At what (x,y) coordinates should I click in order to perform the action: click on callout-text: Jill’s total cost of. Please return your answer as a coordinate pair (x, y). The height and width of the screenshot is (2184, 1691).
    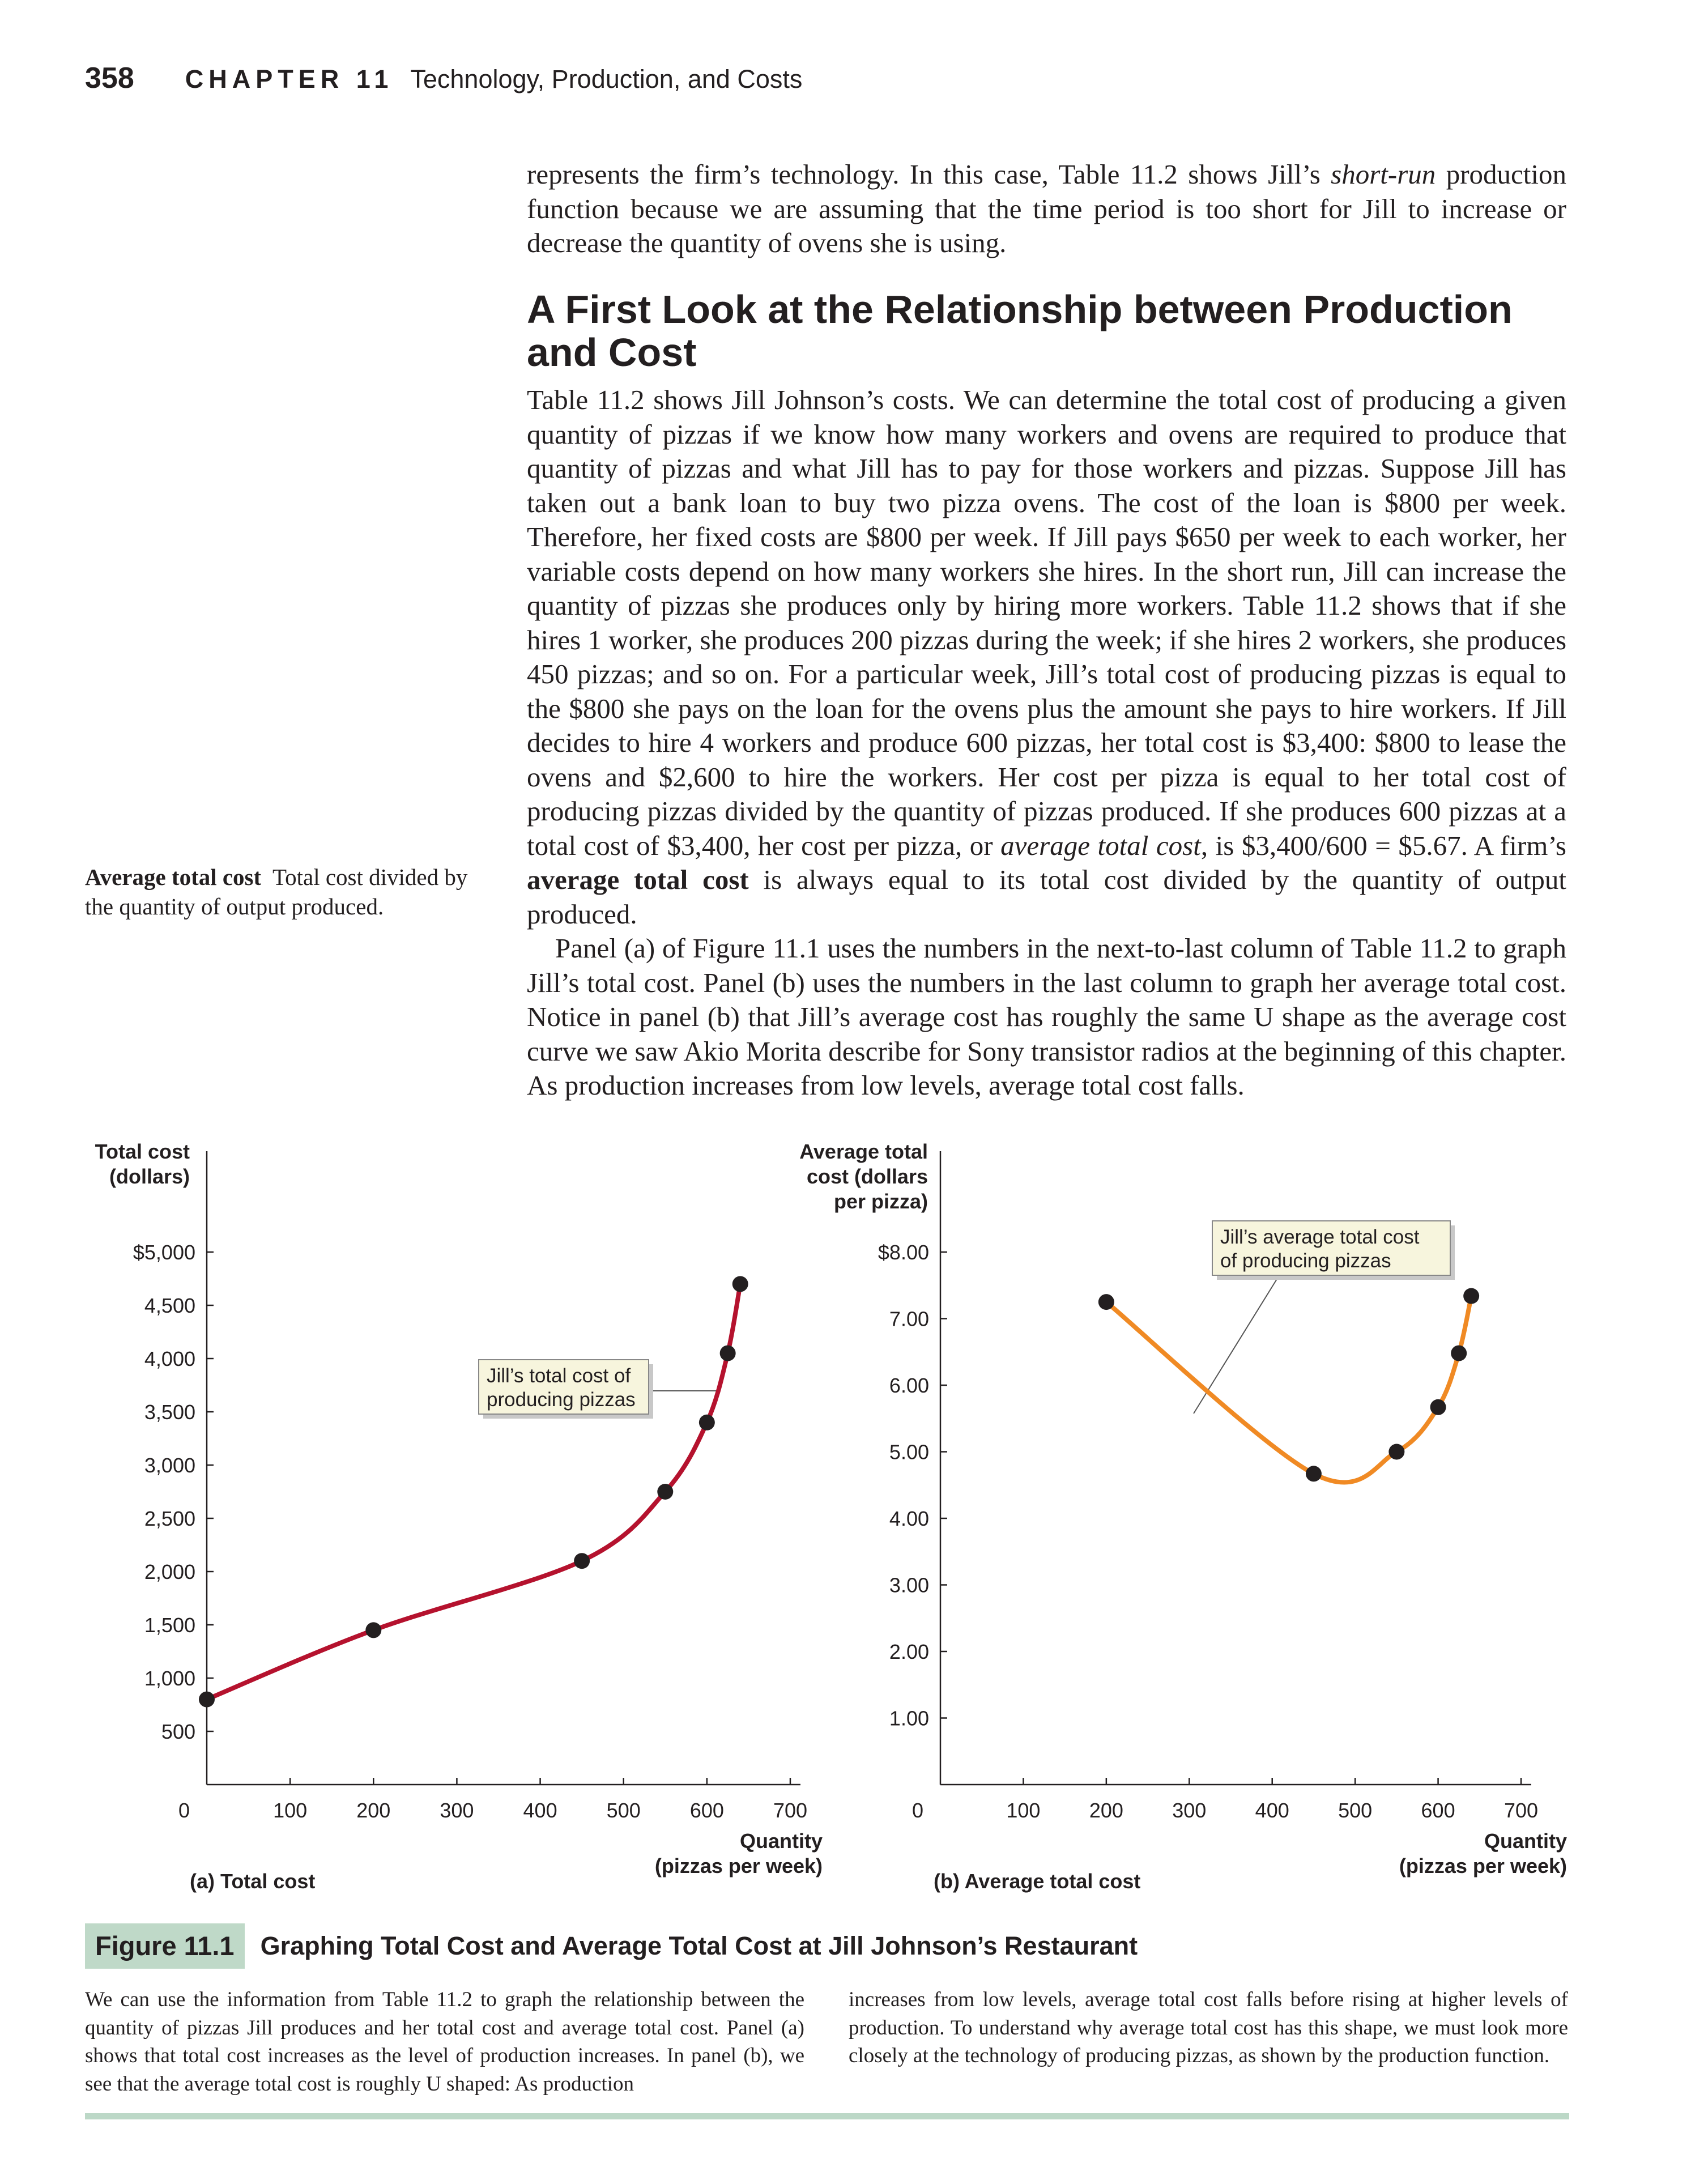
    Looking at the image, I should click on (559, 1376).